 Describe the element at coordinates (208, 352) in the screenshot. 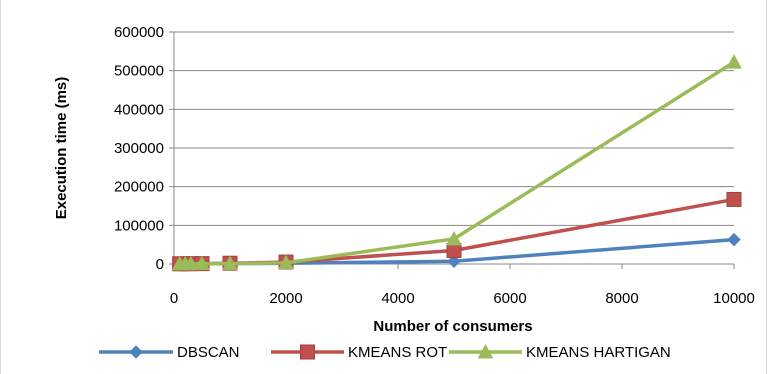

I see `legend-label: DBSCAN` at that location.